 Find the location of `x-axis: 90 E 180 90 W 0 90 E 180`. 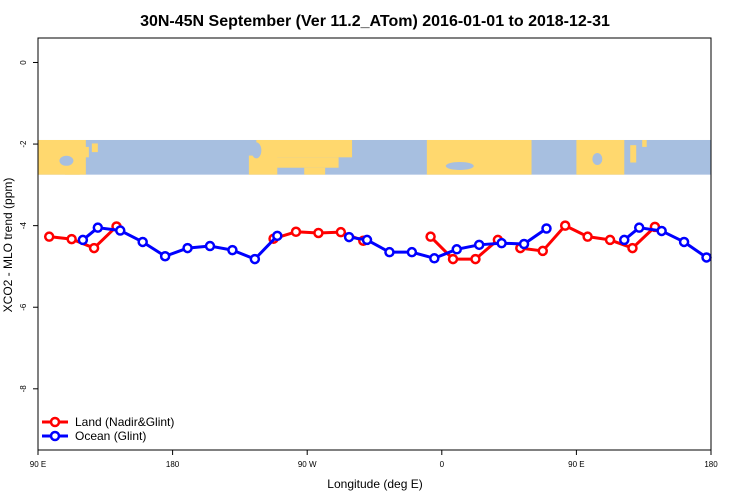

x-axis: 90 E 180 90 W 0 90 E 180 is located at coordinates (374, 459).